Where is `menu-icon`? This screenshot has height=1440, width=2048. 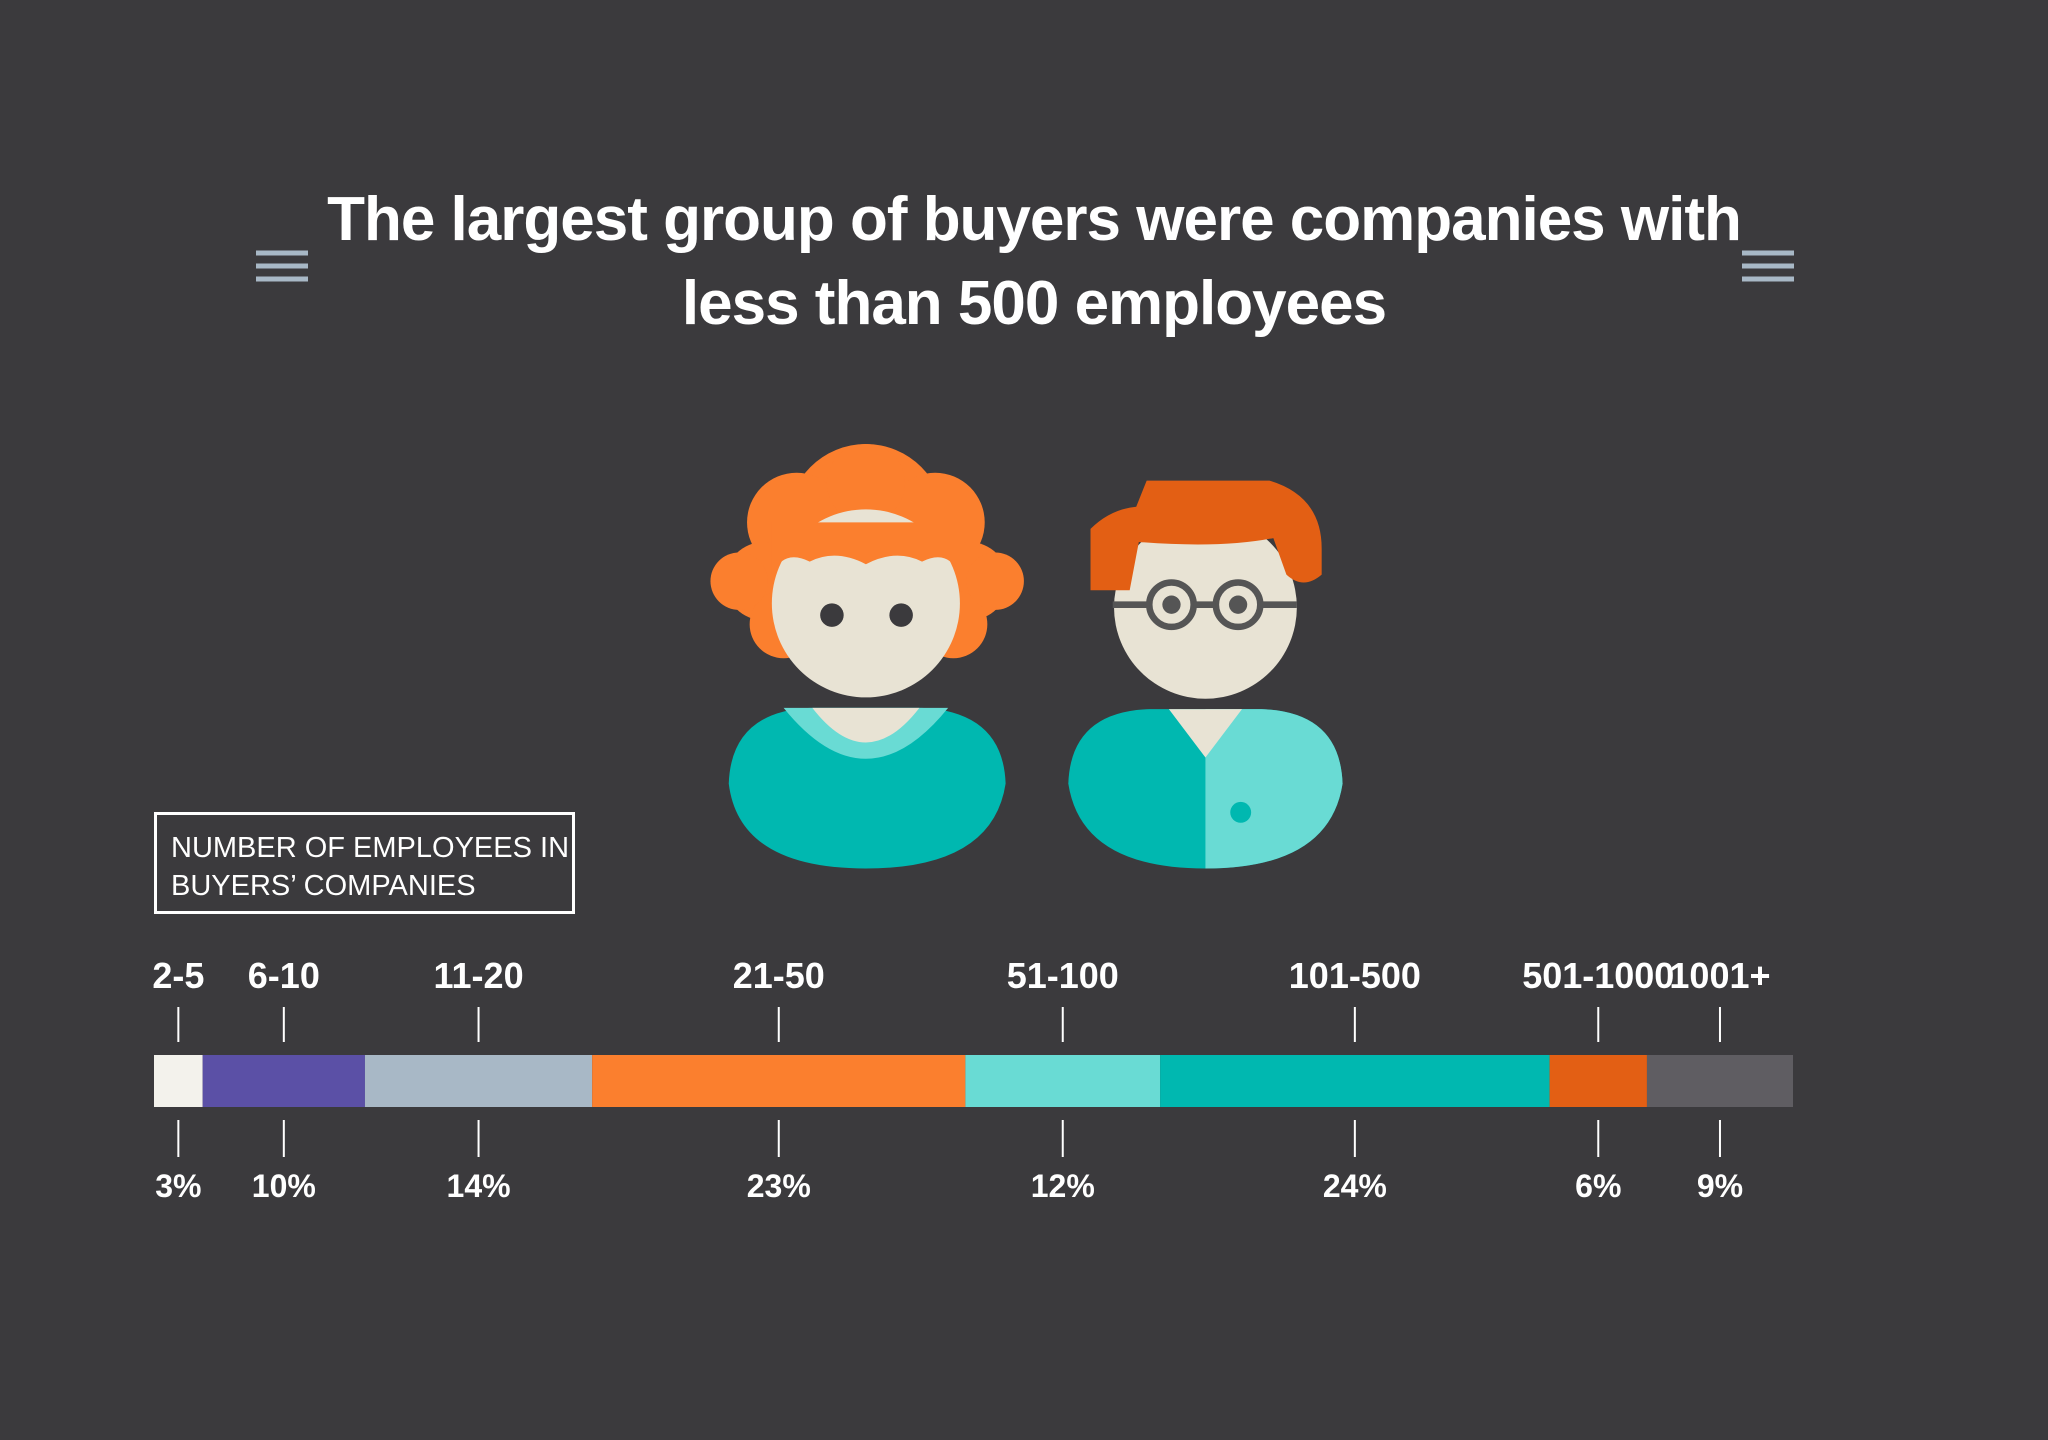
menu-icon is located at coordinates (1025, 266).